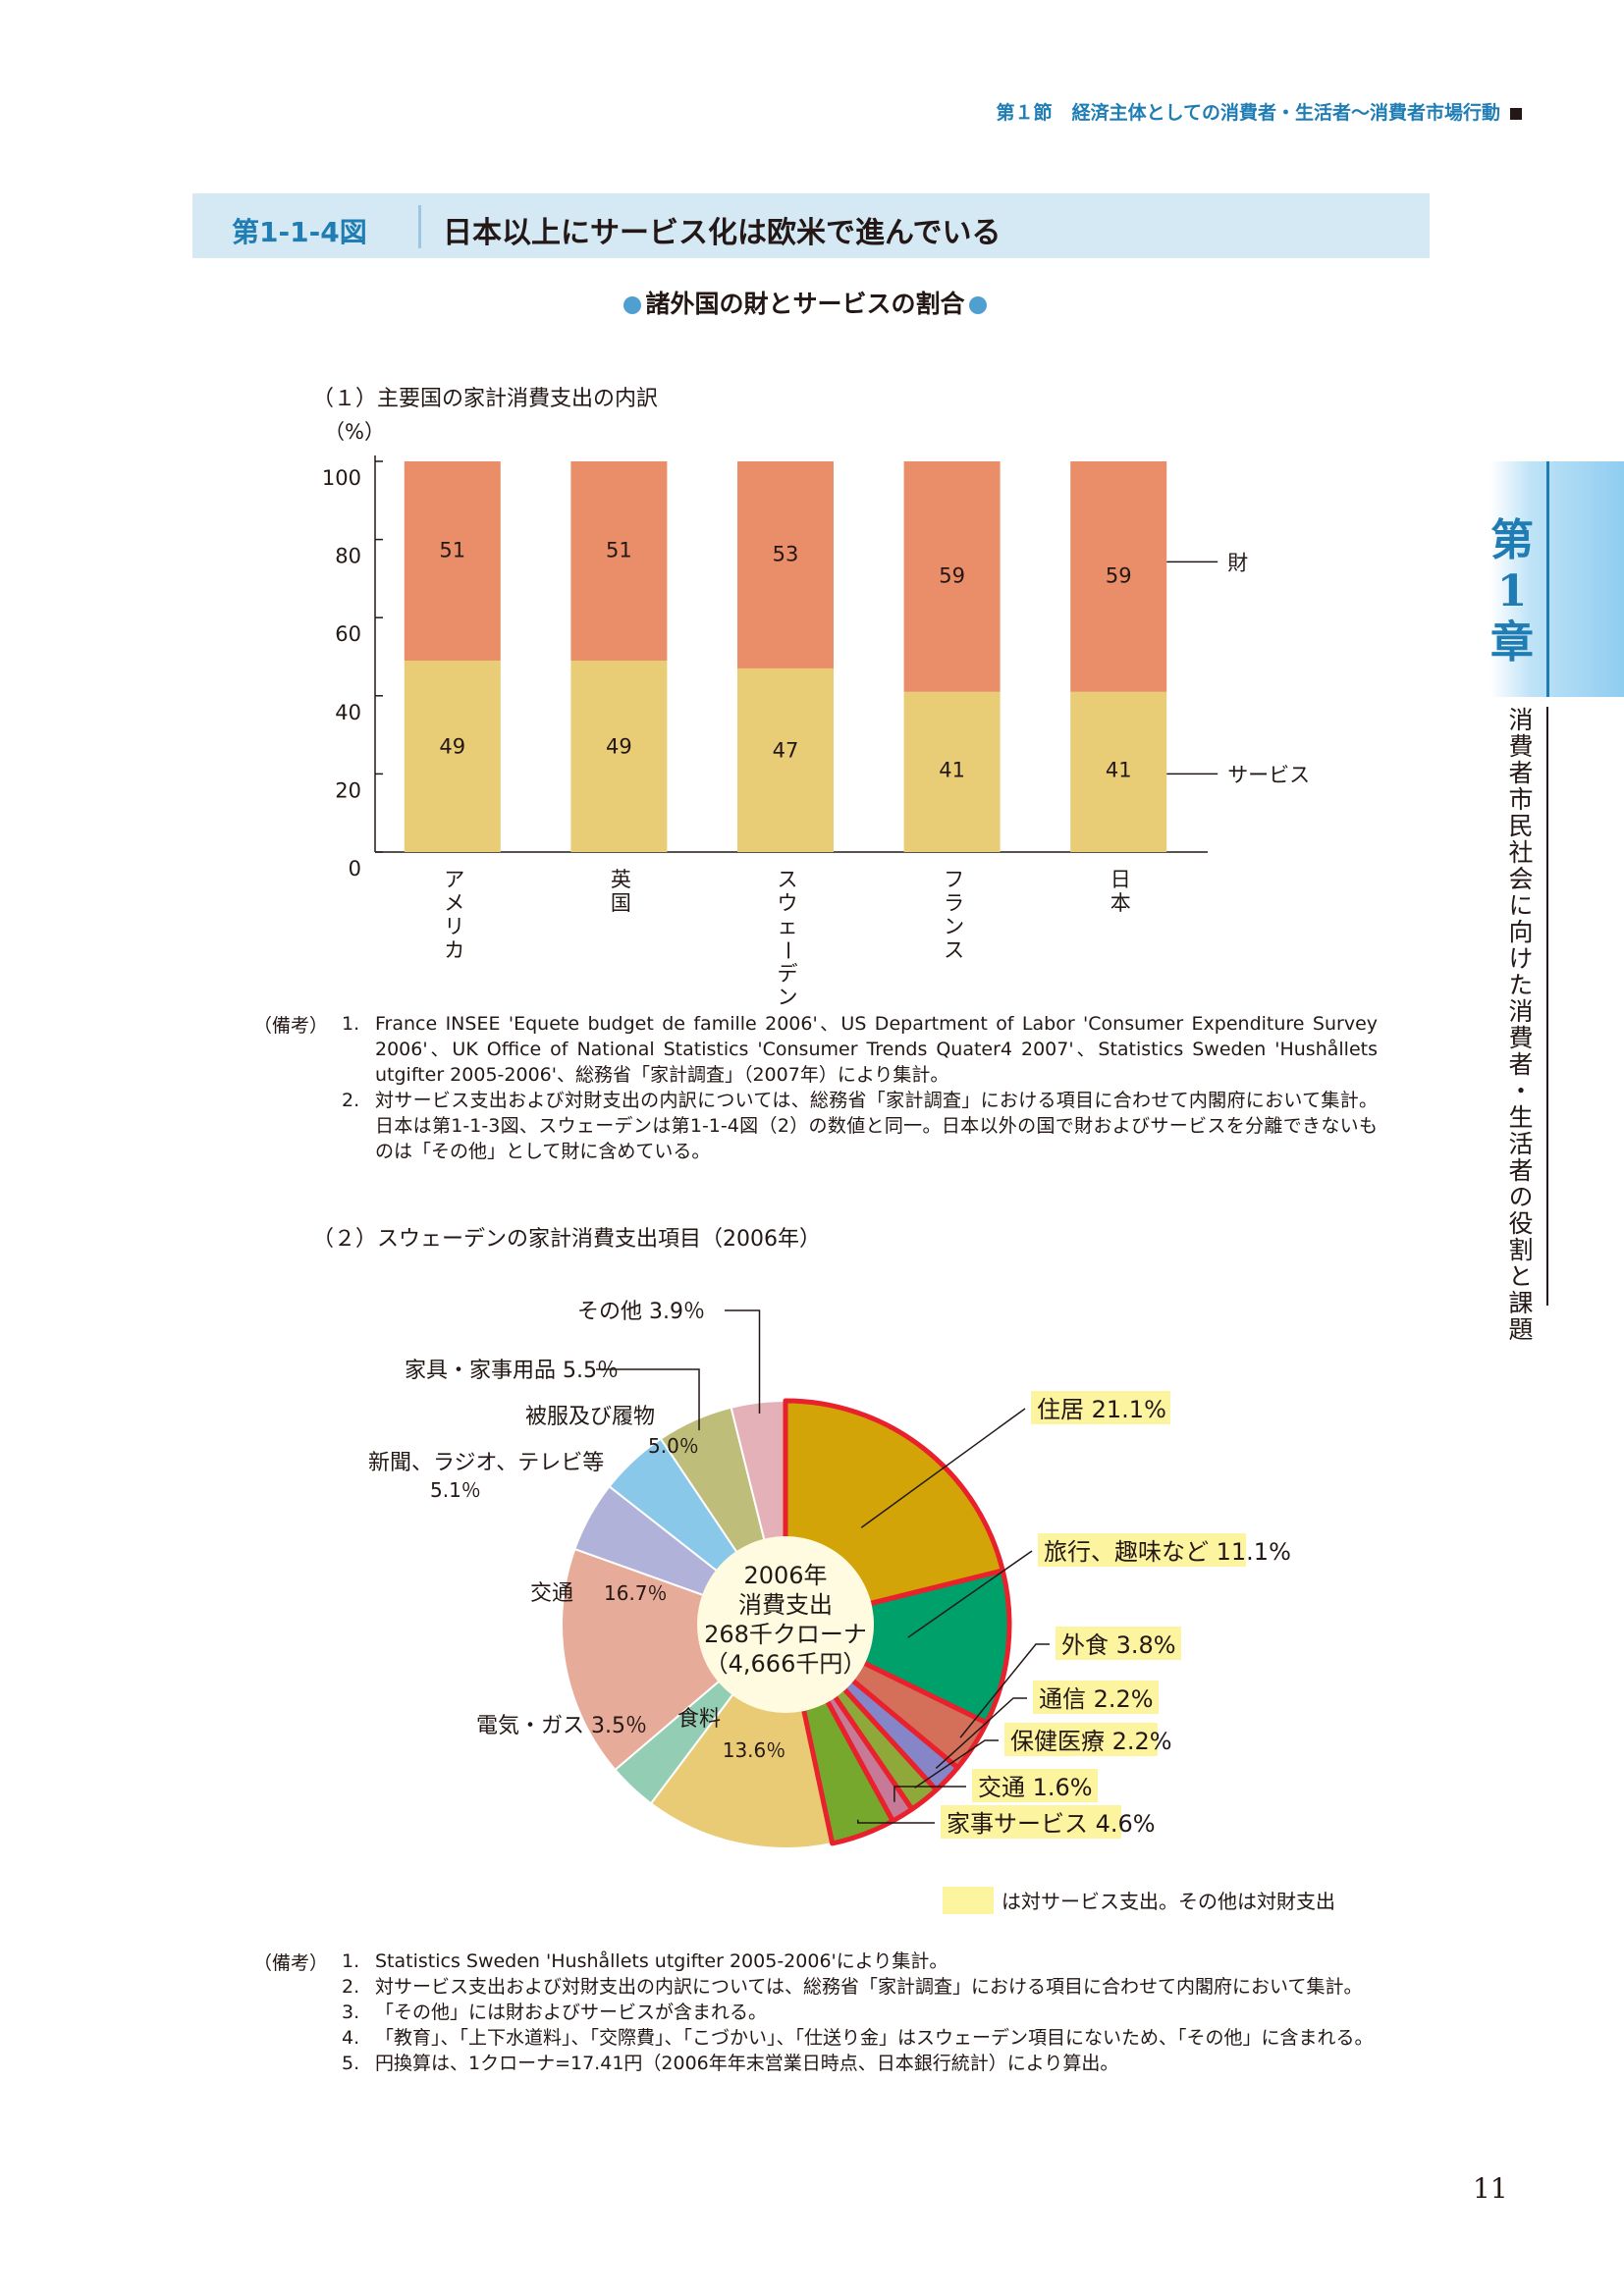 This screenshot has width=1624, height=2296. Describe the element at coordinates (1268, 774) in the screenshot. I see `legend-services-label: サービス` at that location.